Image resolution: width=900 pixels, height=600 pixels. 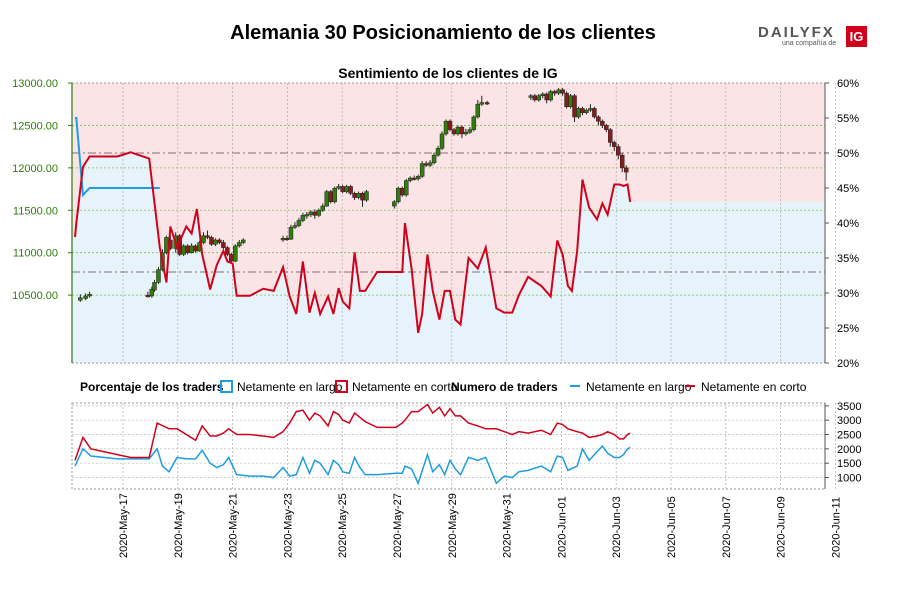 I want to click on x-tick-label: 2020-May-19, so click(x=179, y=525).